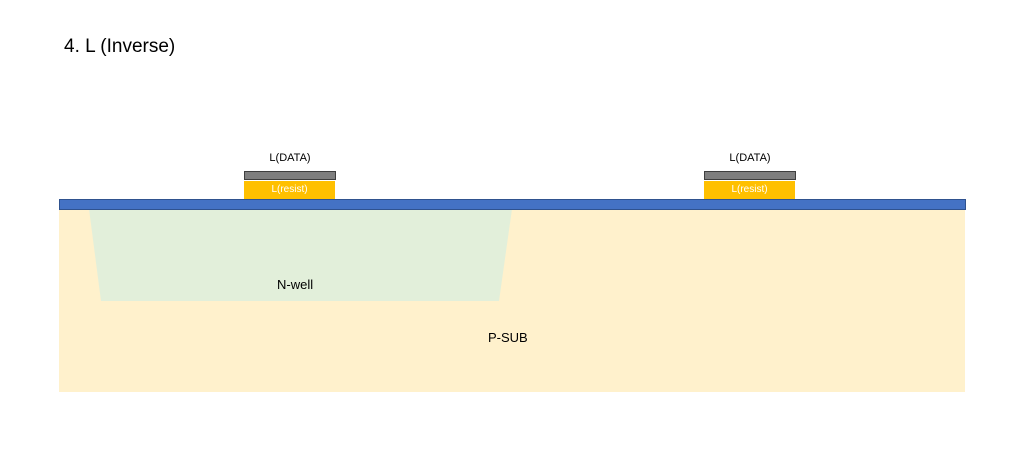  I want to click on mask-data-label-right: L(DATA), so click(750, 158).